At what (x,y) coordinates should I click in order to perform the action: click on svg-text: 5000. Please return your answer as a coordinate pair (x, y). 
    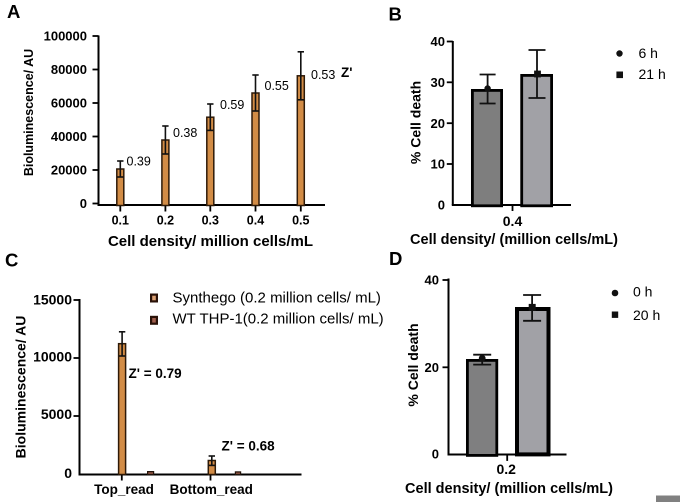
    Looking at the image, I should click on (56, 414).